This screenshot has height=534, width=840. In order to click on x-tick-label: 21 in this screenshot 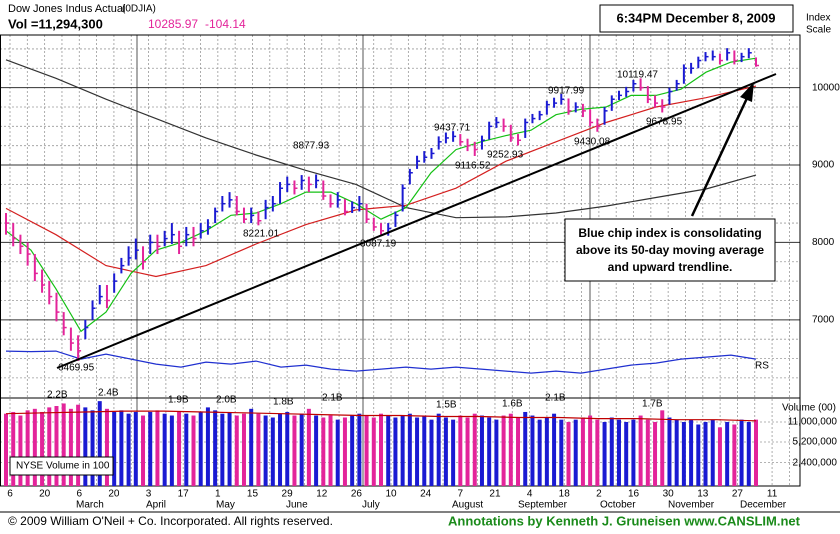, I will do `click(495, 494)`.